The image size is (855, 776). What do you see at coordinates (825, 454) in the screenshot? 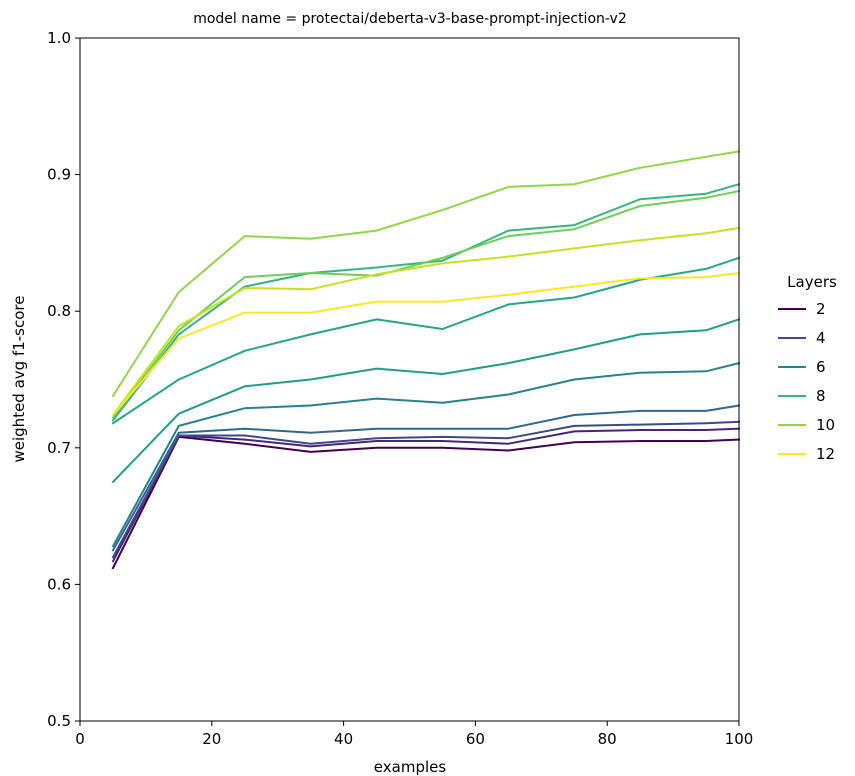
I see `legend-label: 12` at bounding box center [825, 454].